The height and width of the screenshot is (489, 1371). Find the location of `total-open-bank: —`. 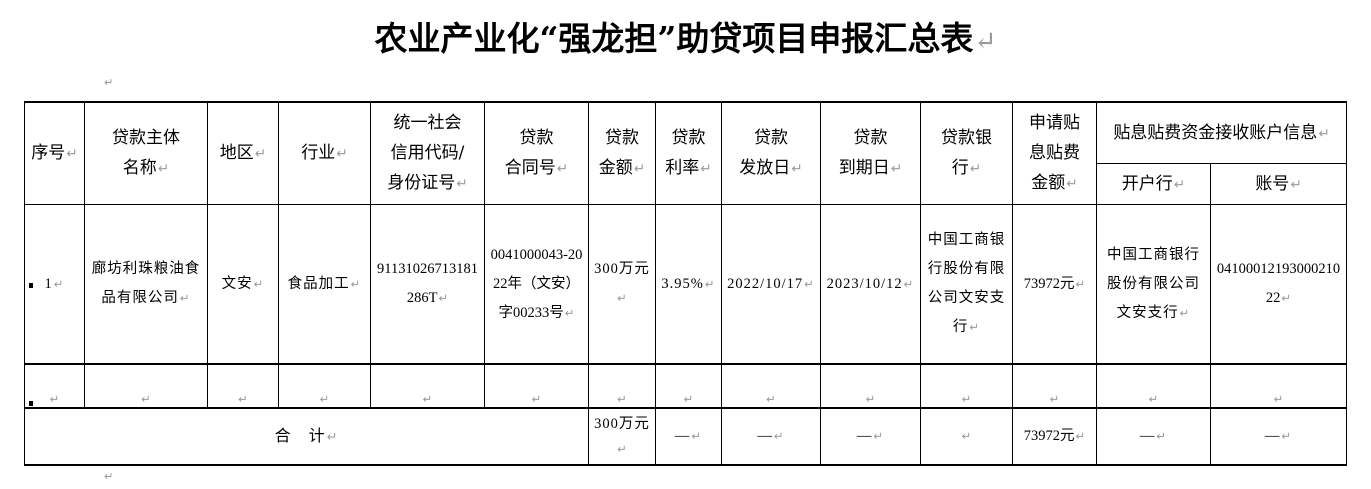

total-open-bank: — is located at coordinates (1153, 436).